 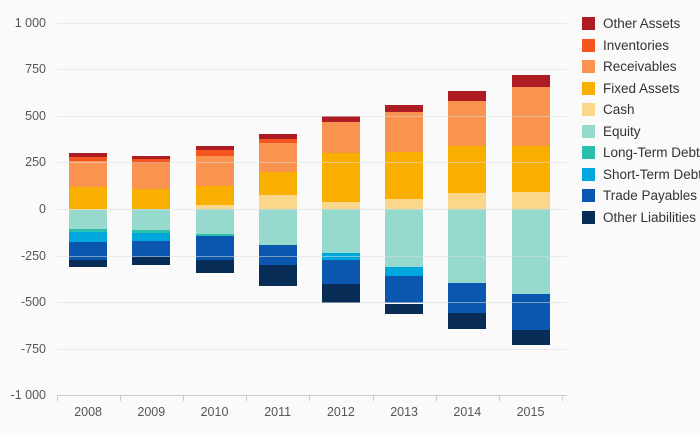 I want to click on legend-swatch-fixed-assets, so click(x=588, y=88).